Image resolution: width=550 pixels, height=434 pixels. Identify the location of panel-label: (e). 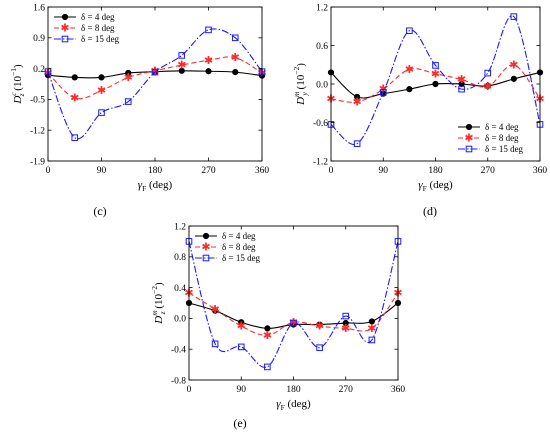
(239, 423).